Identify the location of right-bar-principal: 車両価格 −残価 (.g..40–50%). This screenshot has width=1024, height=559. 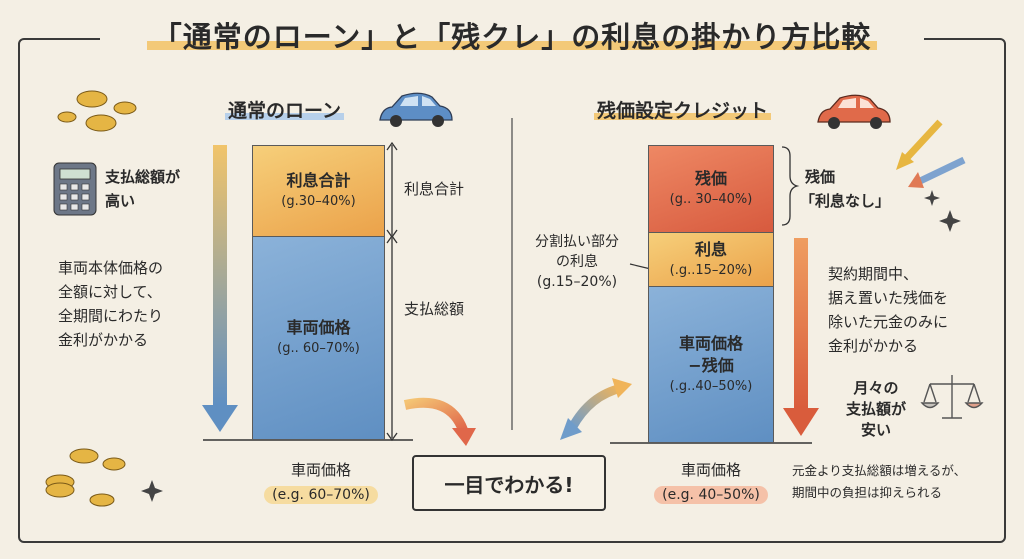
(711, 364).